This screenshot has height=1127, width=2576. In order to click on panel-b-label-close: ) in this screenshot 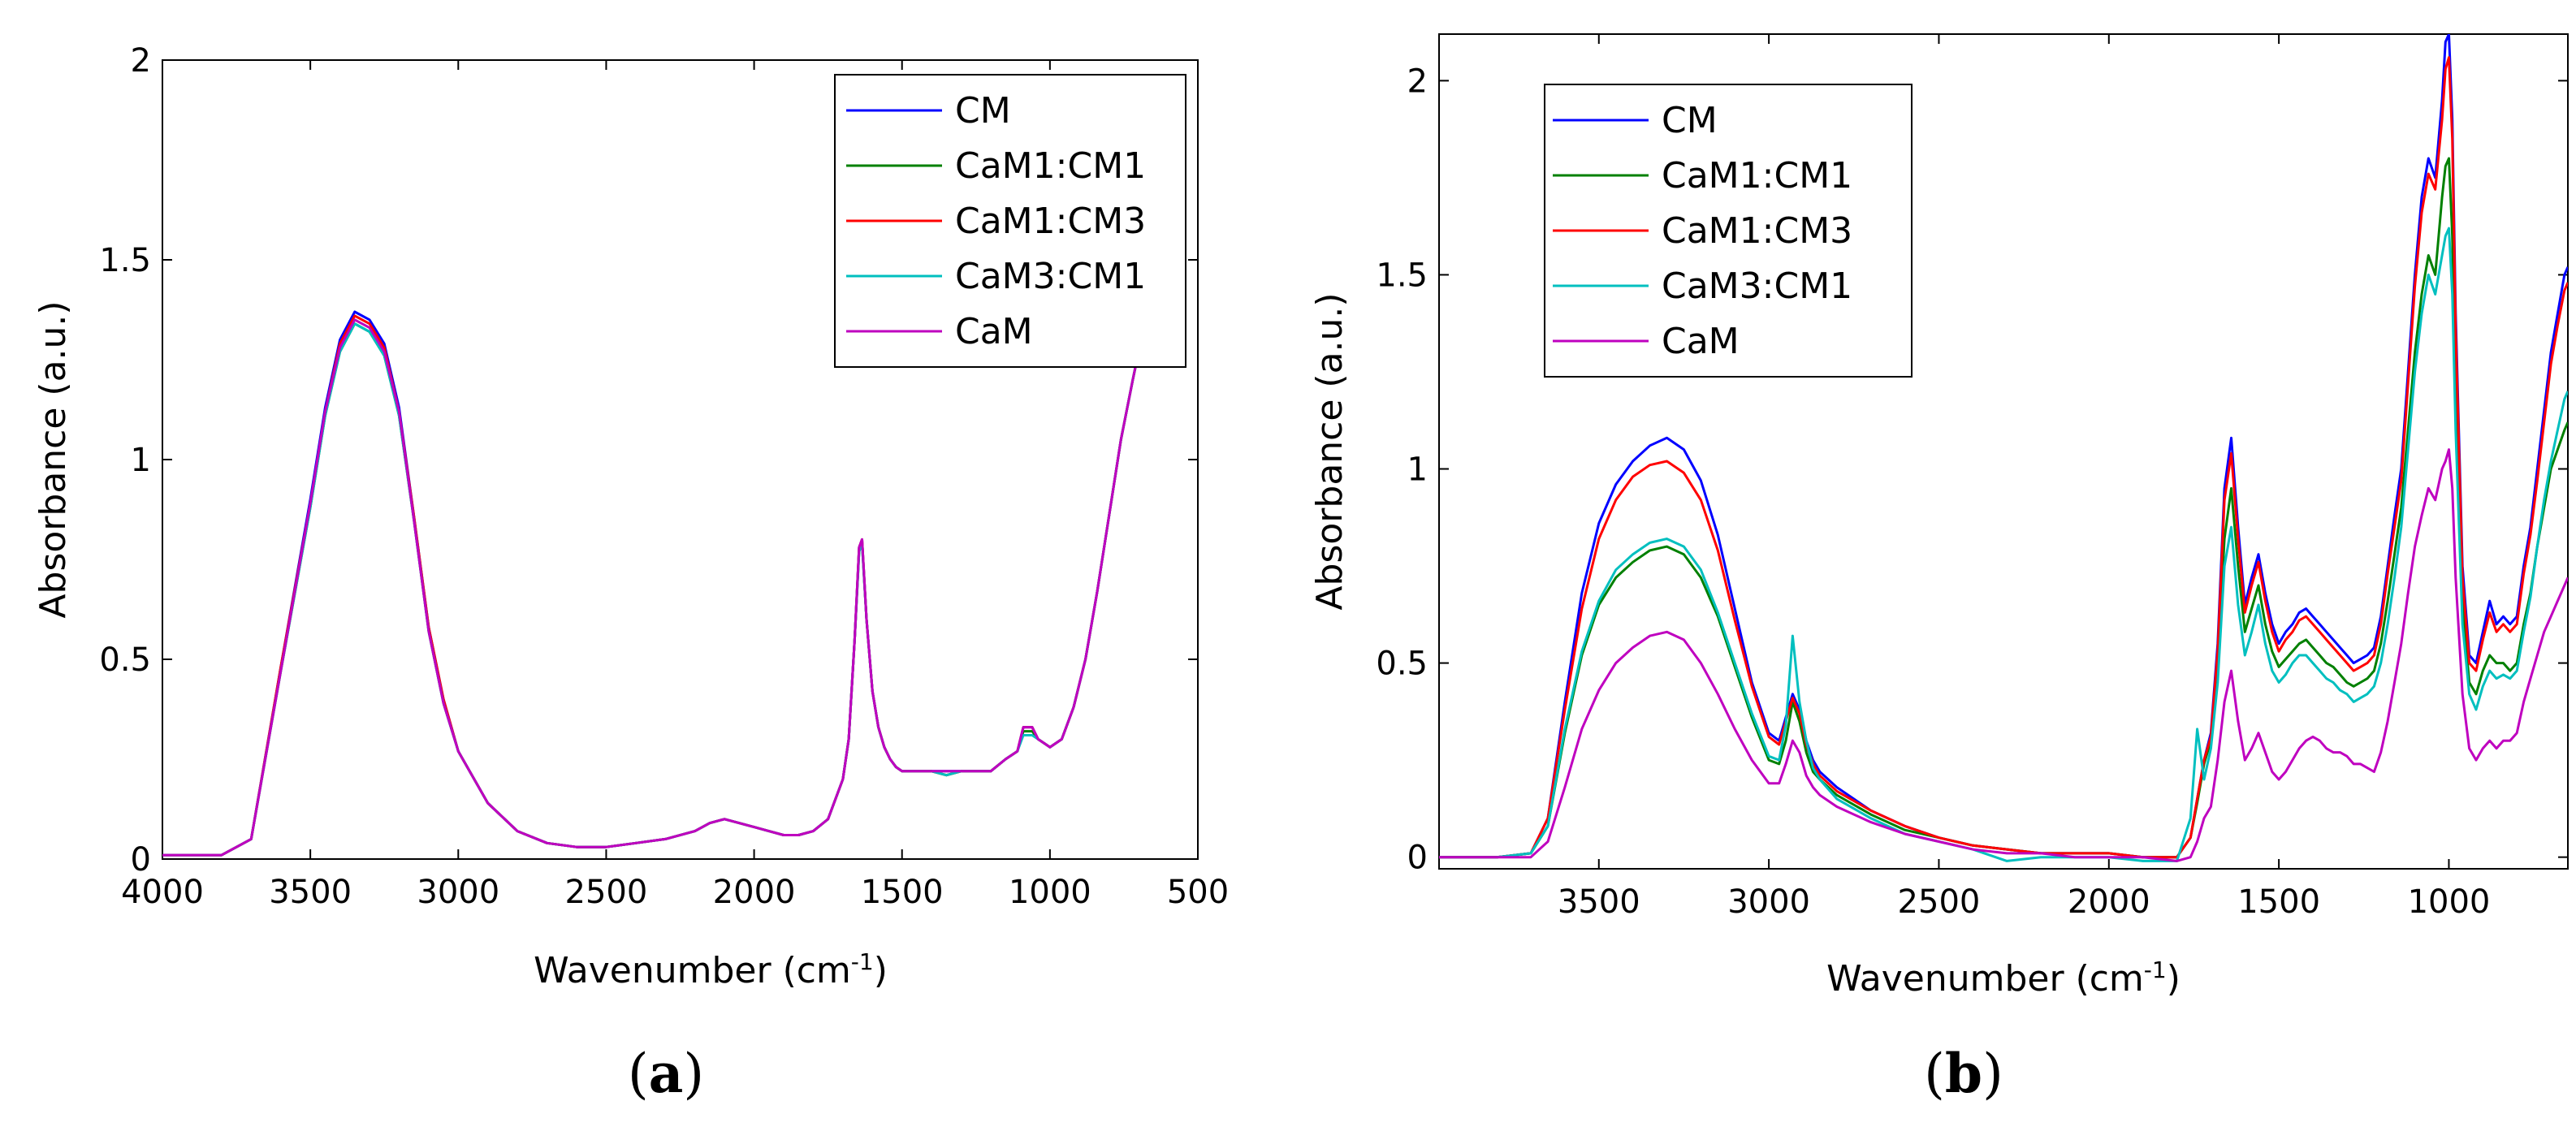, I will do `click(1993, 1074)`.